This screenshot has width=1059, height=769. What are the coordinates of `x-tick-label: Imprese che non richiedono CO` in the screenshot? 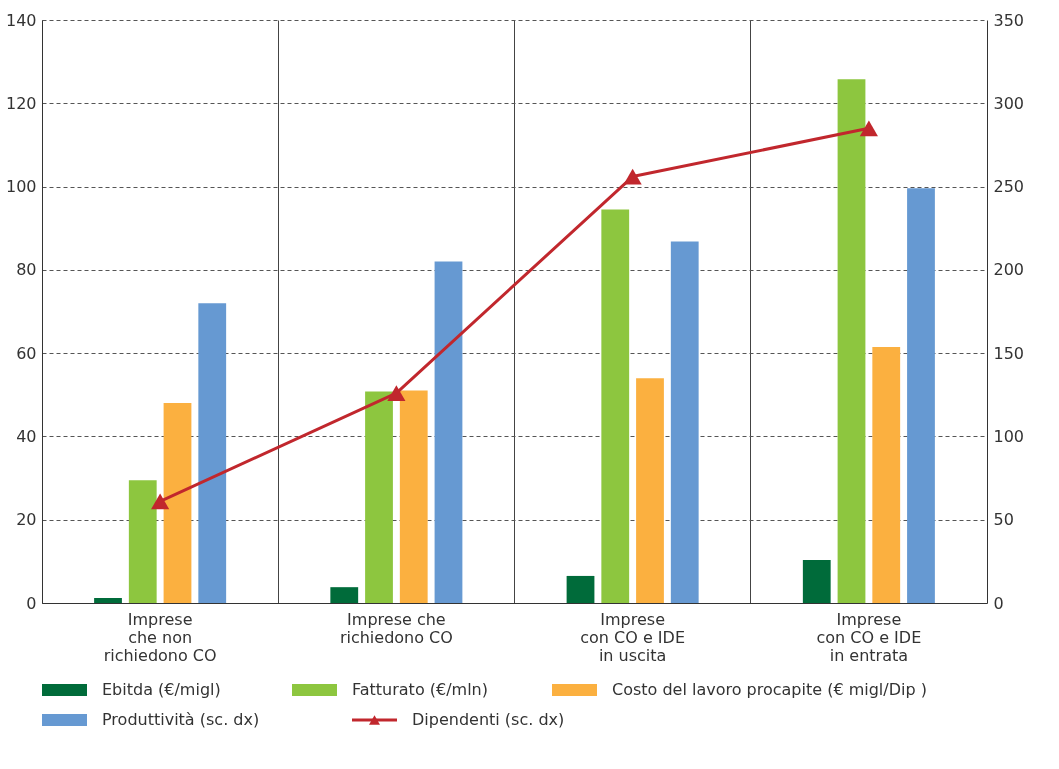 It's located at (160, 637).